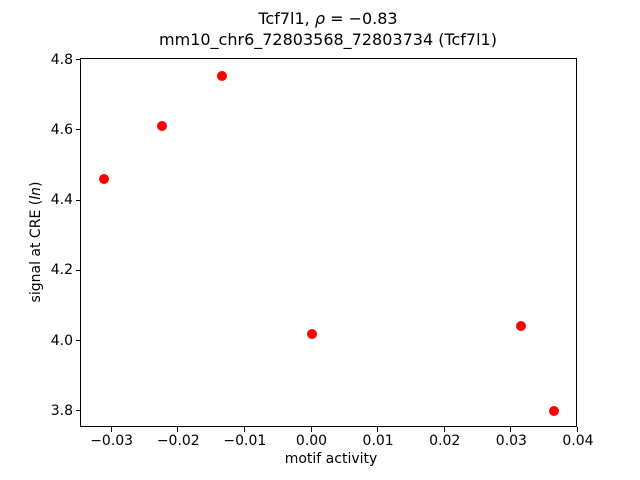 This screenshot has height=480, width=640. What do you see at coordinates (319, 18) in the screenshot?
I see `title-rho-symbol: ρ` at bounding box center [319, 18].